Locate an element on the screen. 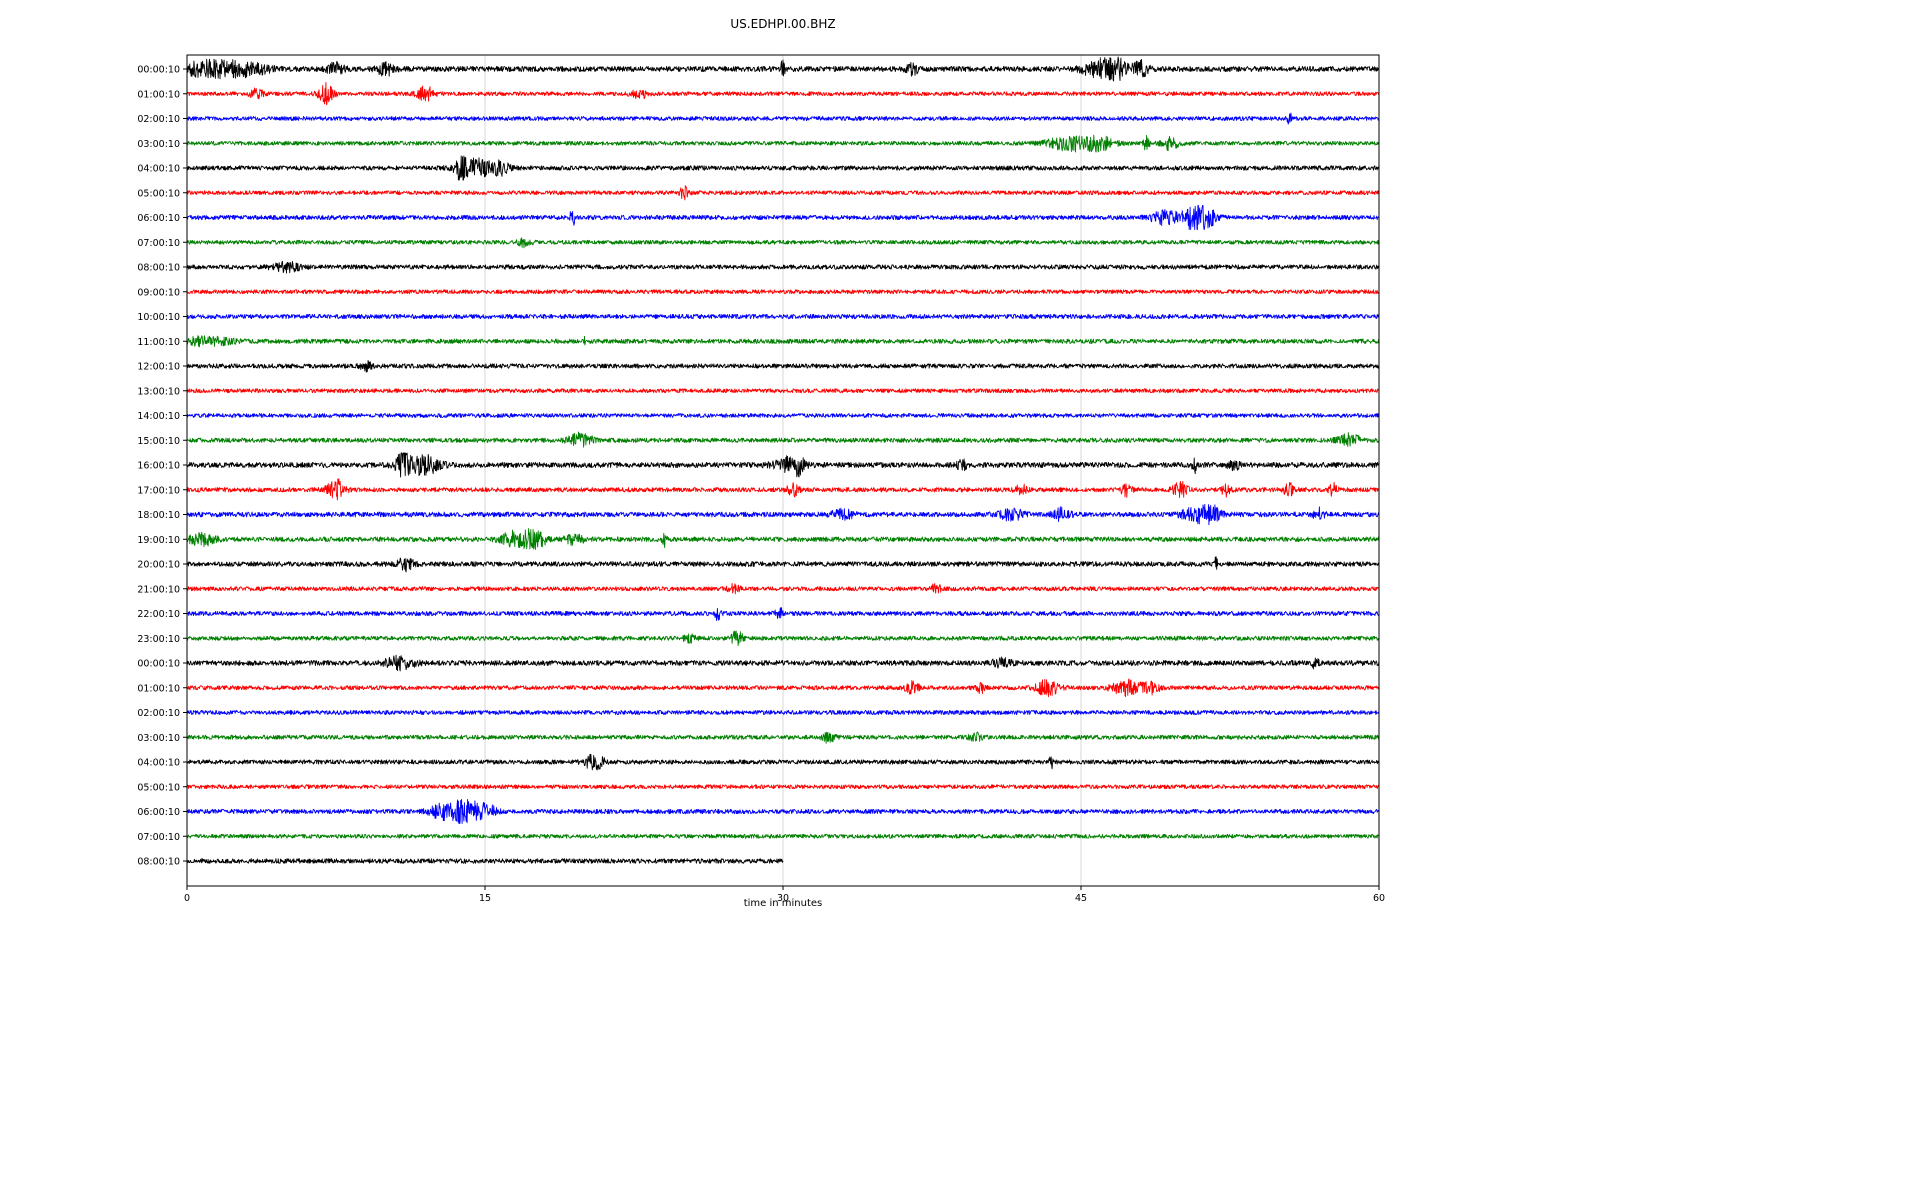  y-axis-label: 11:00:10 is located at coordinates (158, 342).